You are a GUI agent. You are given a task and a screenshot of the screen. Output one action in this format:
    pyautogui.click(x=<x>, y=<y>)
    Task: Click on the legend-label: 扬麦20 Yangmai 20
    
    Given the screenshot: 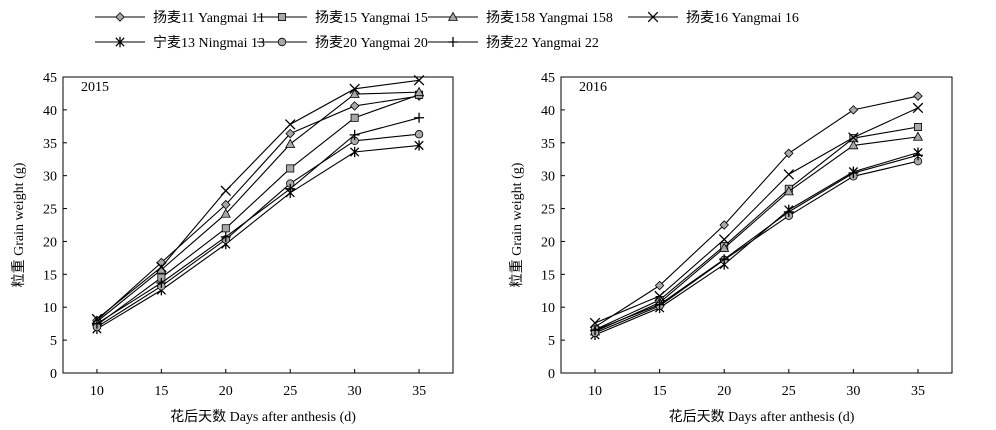 What is the action you would take?
    pyautogui.click(x=371, y=43)
    